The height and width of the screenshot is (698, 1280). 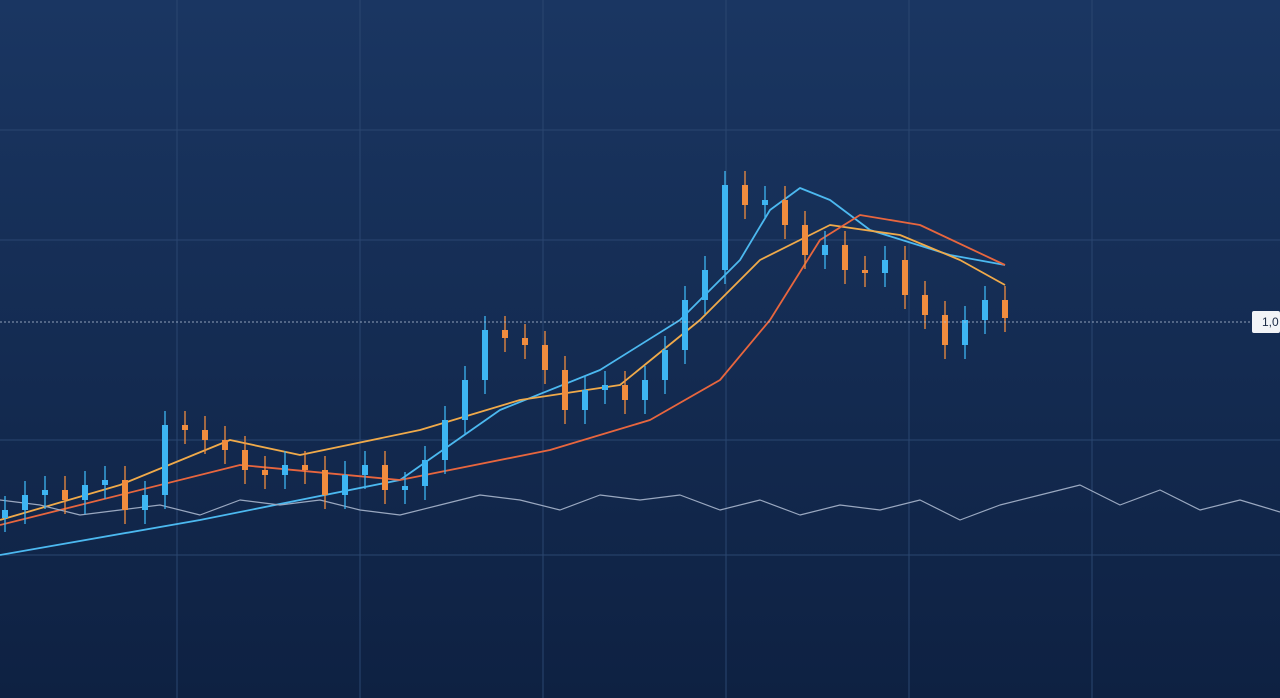 I want to click on indicator-line, so click(x=640, y=502).